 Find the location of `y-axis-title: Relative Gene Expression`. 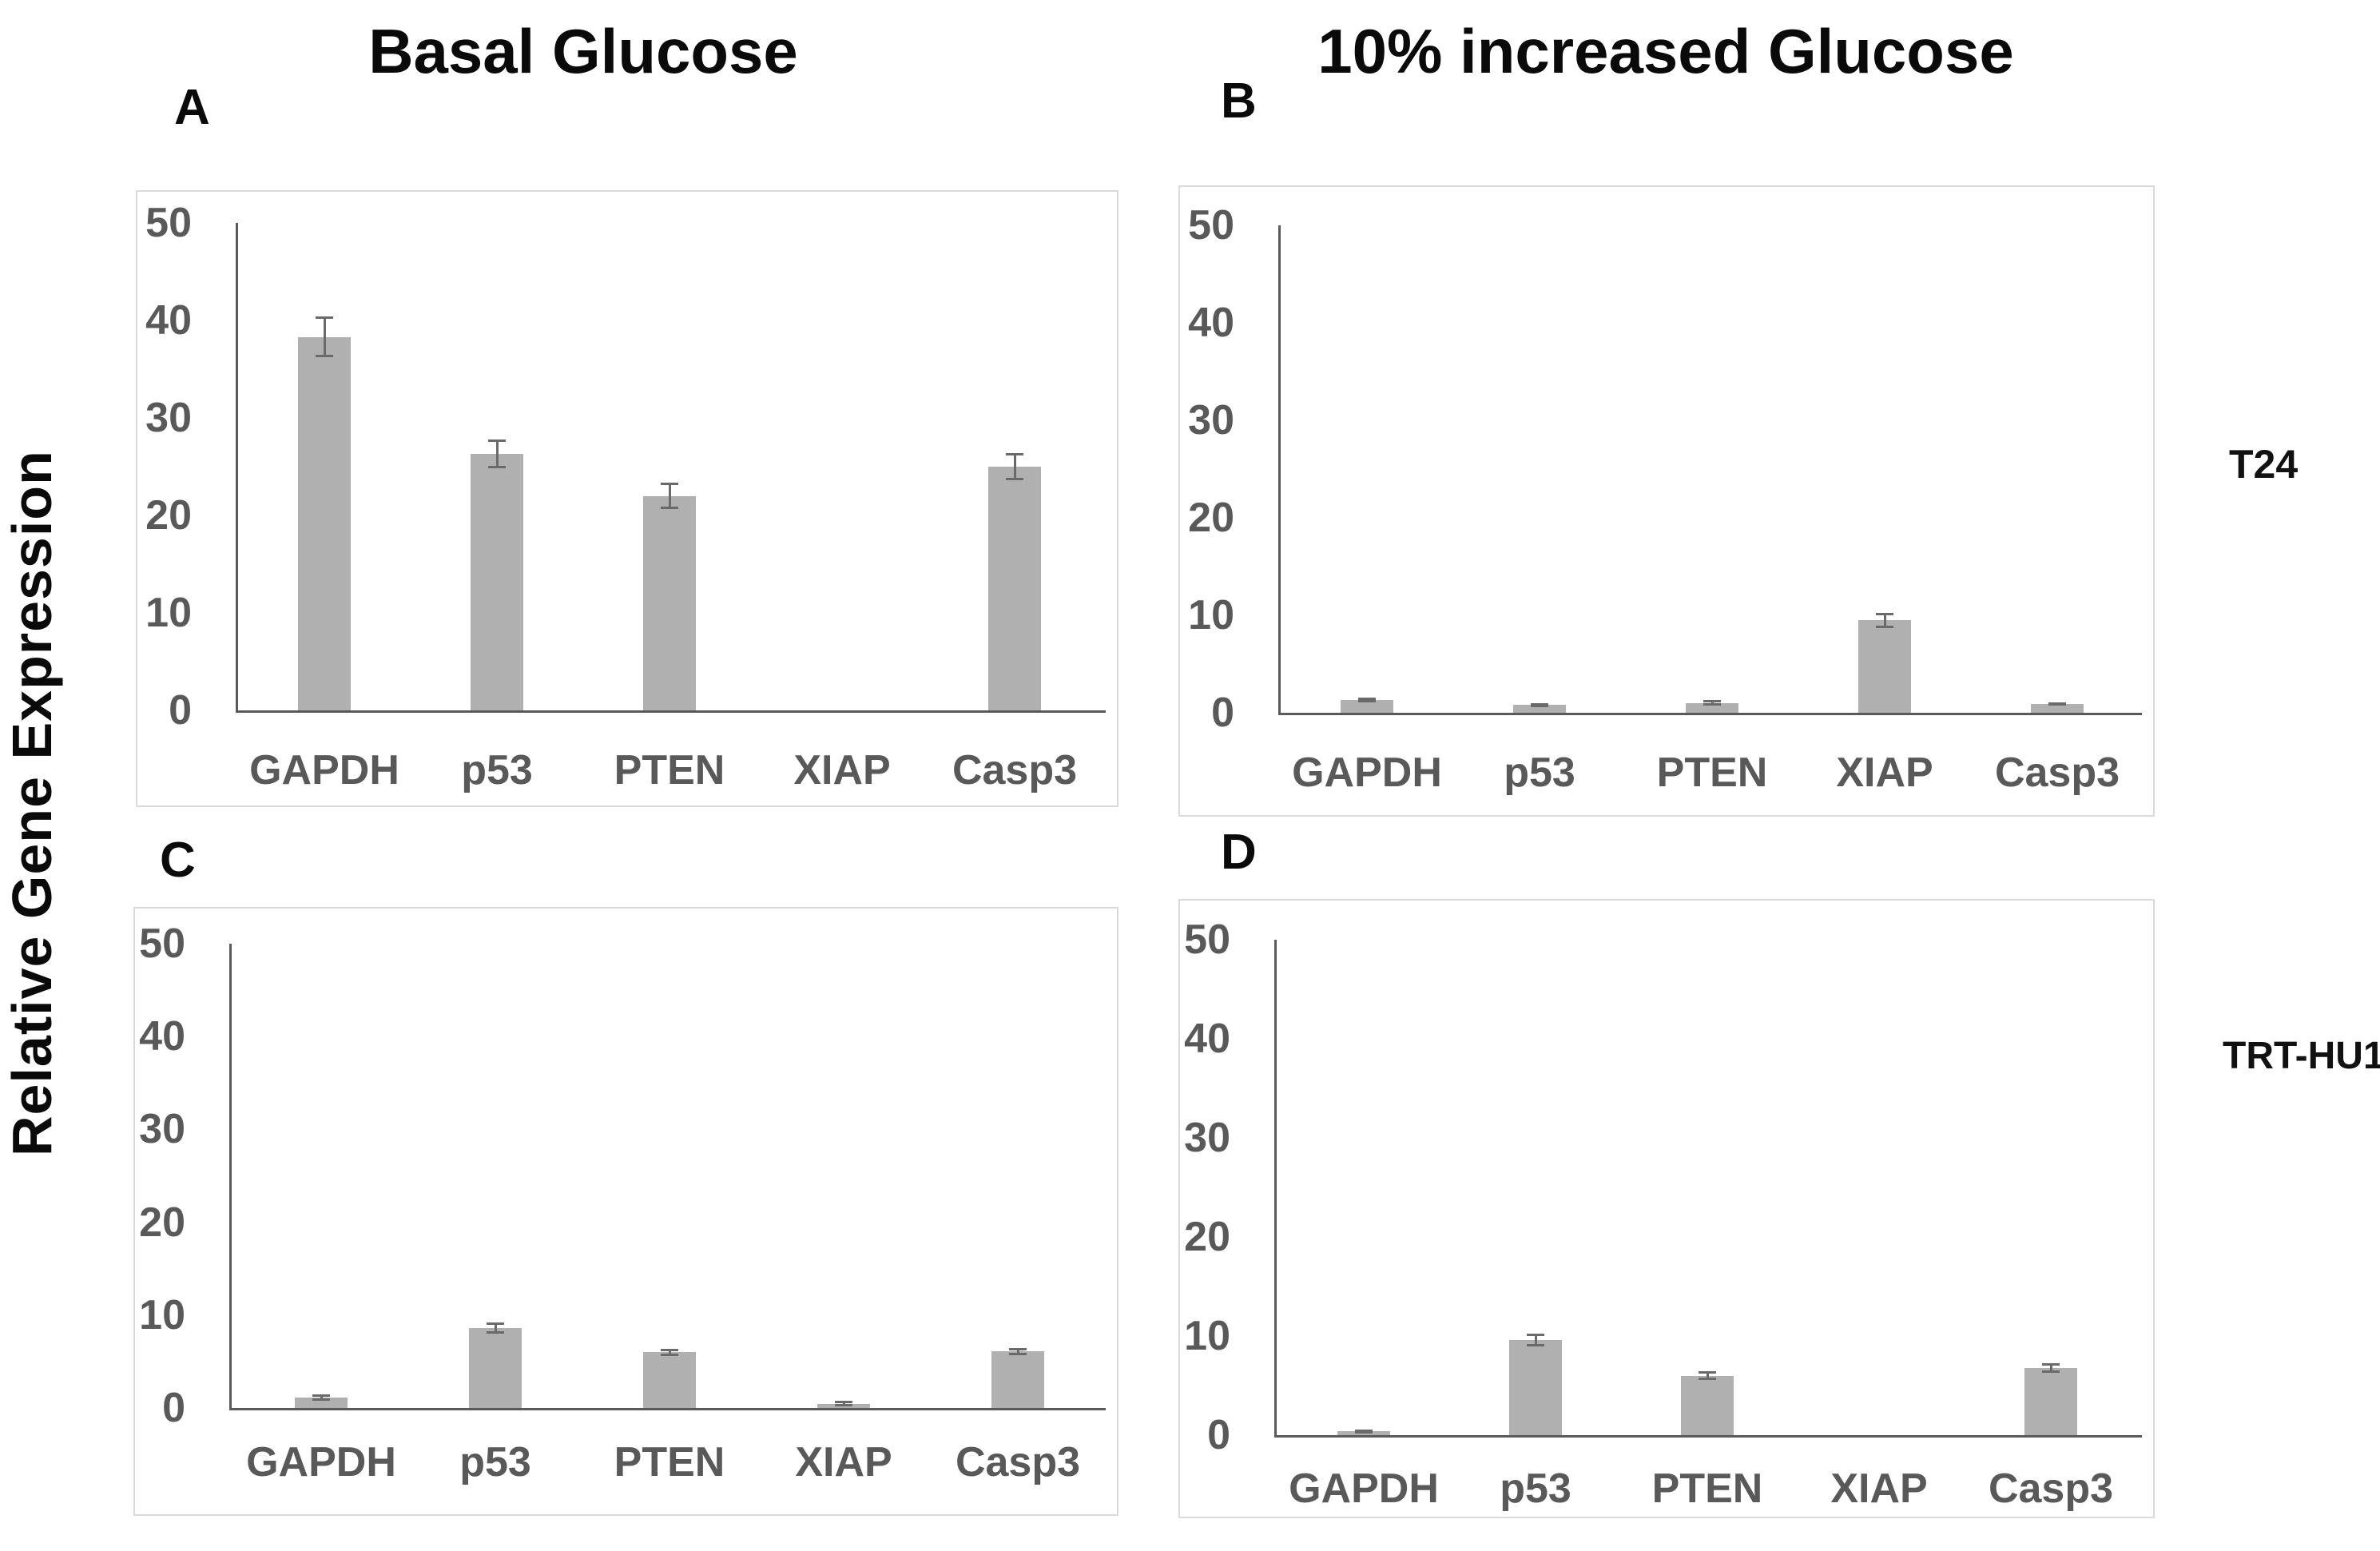

y-axis-title: Relative Gene Expression is located at coordinates (32, 803).